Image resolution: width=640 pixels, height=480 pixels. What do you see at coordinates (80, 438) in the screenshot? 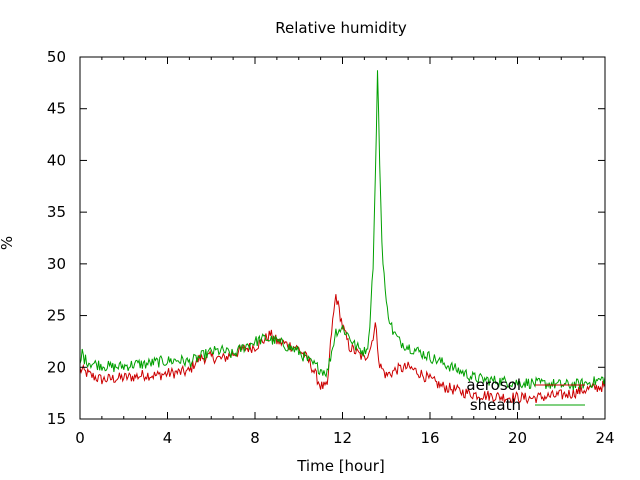
I see `x-tick-label: 0` at bounding box center [80, 438].